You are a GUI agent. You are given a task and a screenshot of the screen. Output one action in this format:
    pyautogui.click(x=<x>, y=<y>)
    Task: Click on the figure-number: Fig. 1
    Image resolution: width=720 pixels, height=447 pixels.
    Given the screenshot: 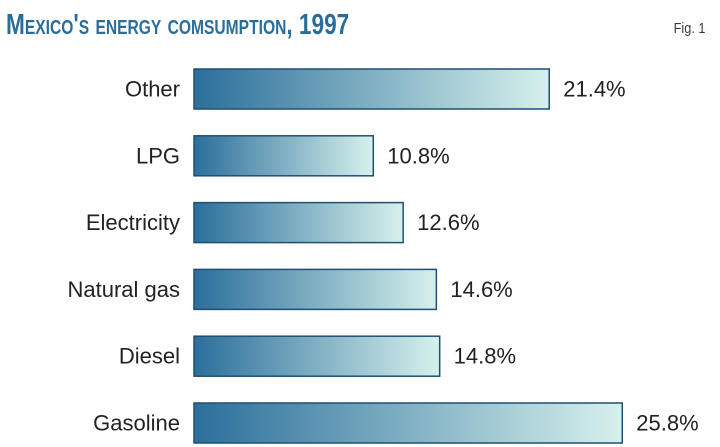 What is the action you would take?
    pyautogui.click(x=690, y=28)
    